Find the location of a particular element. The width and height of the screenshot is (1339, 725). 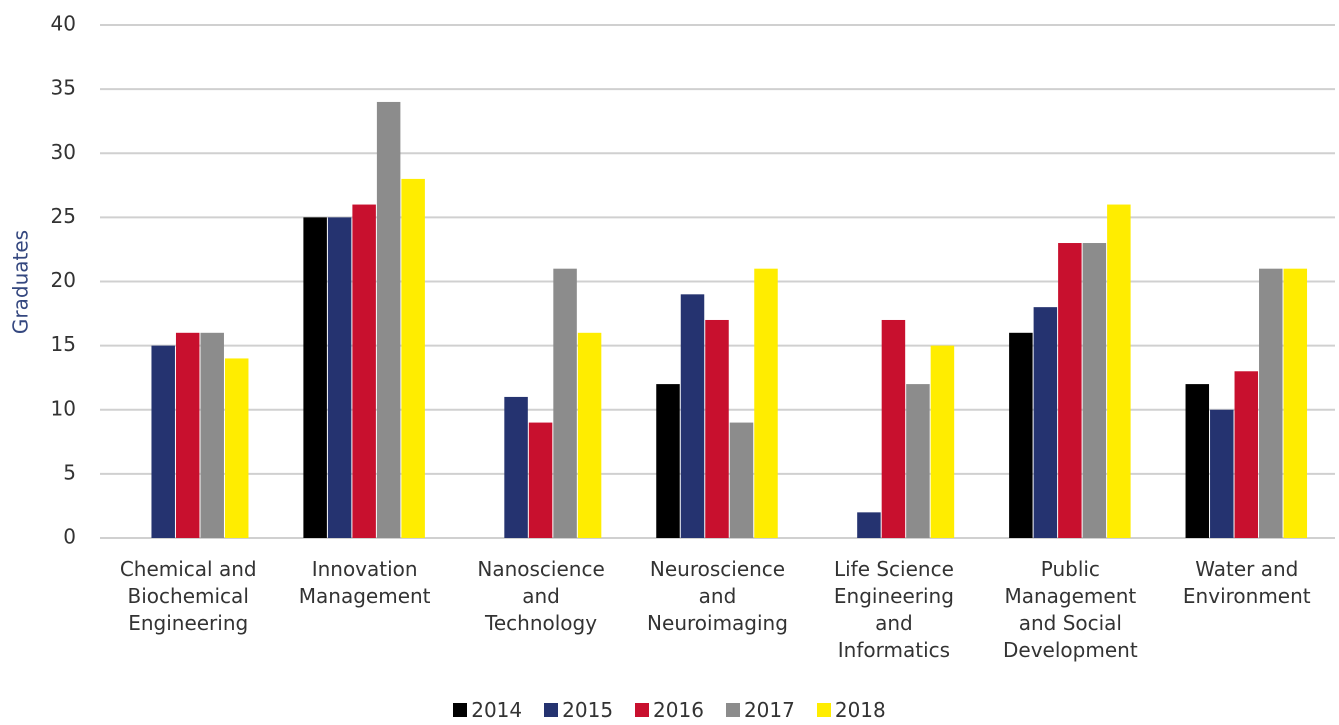

legend-label: 2015 is located at coordinates (588, 710).